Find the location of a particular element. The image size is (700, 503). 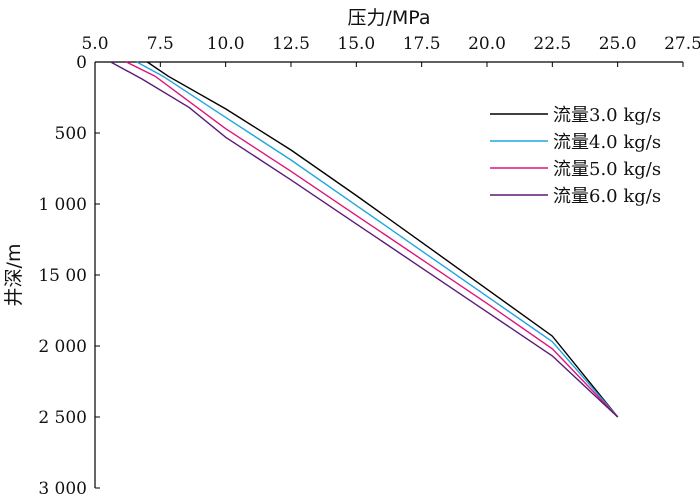

legend-label-2: 流量4.0 kg/s is located at coordinates (607, 142).